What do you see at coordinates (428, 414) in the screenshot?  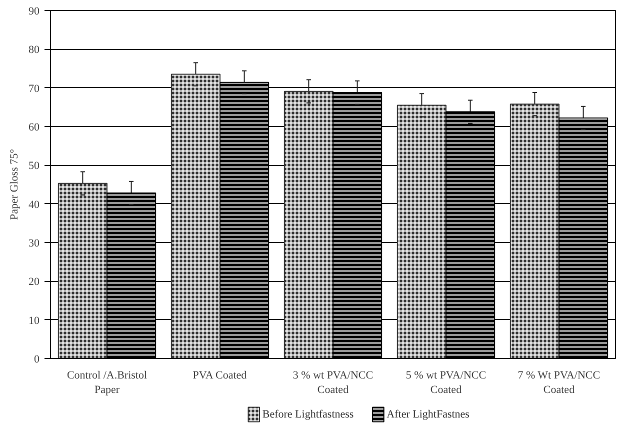 I see `legend-label: After LightFastnes` at bounding box center [428, 414].